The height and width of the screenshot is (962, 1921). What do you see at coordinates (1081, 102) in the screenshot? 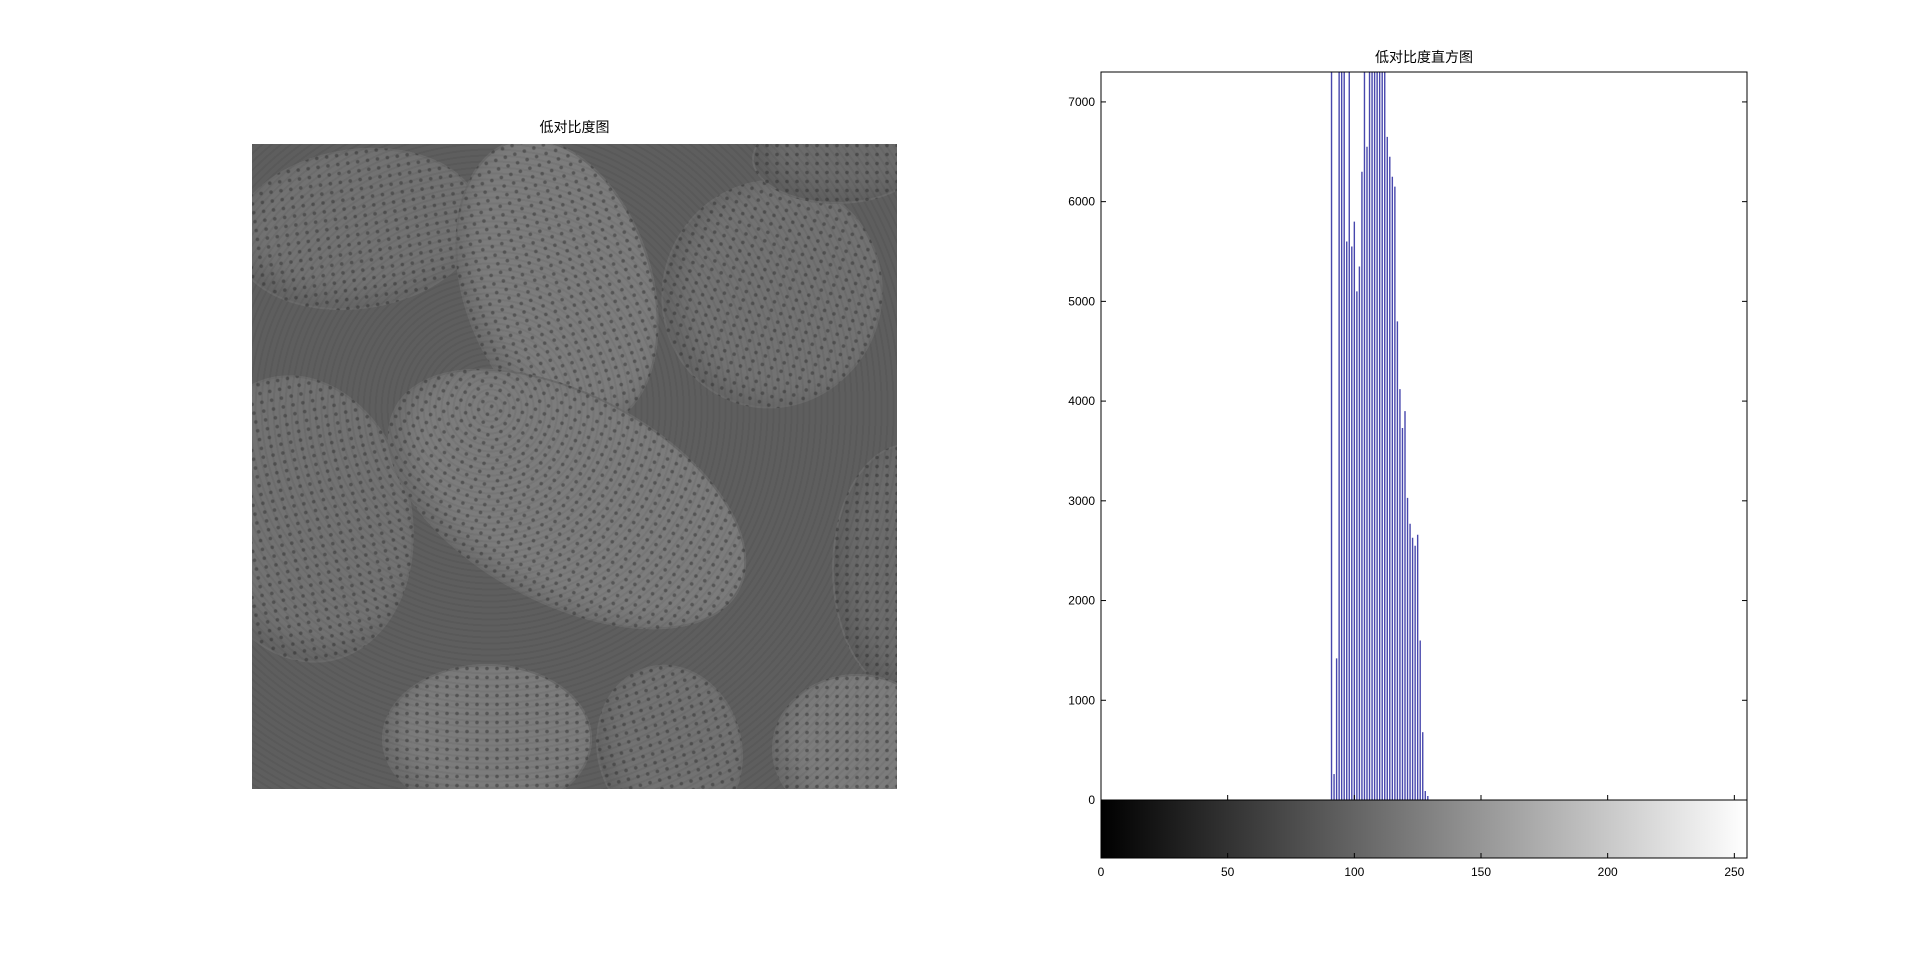
I see `y-tick-label: 7000` at bounding box center [1081, 102].